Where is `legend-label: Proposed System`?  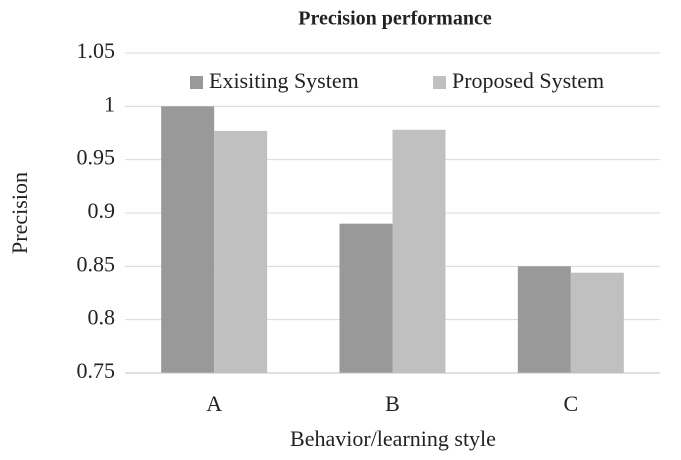 legend-label: Proposed System is located at coordinates (528, 80).